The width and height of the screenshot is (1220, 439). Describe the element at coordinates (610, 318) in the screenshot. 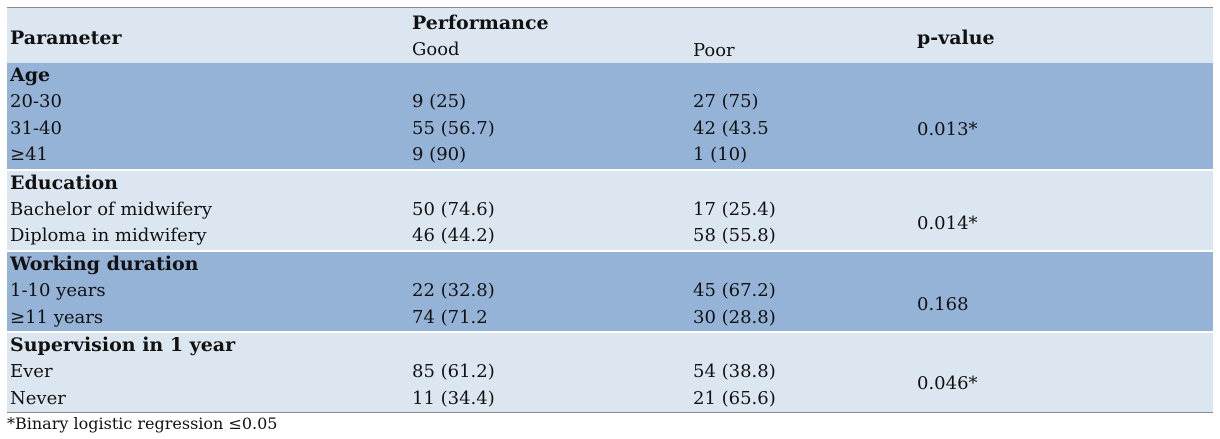

I see `table-row: ≥11 years 74 (71.2 30 (28.8)` at that location.